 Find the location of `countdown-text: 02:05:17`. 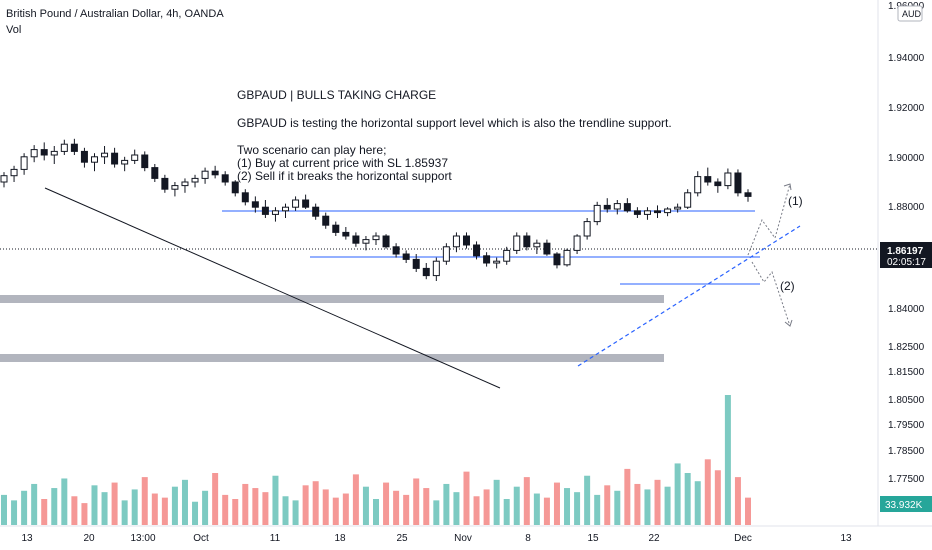

countdown-text: 02:05:17 is located at coordinates (906, 262).